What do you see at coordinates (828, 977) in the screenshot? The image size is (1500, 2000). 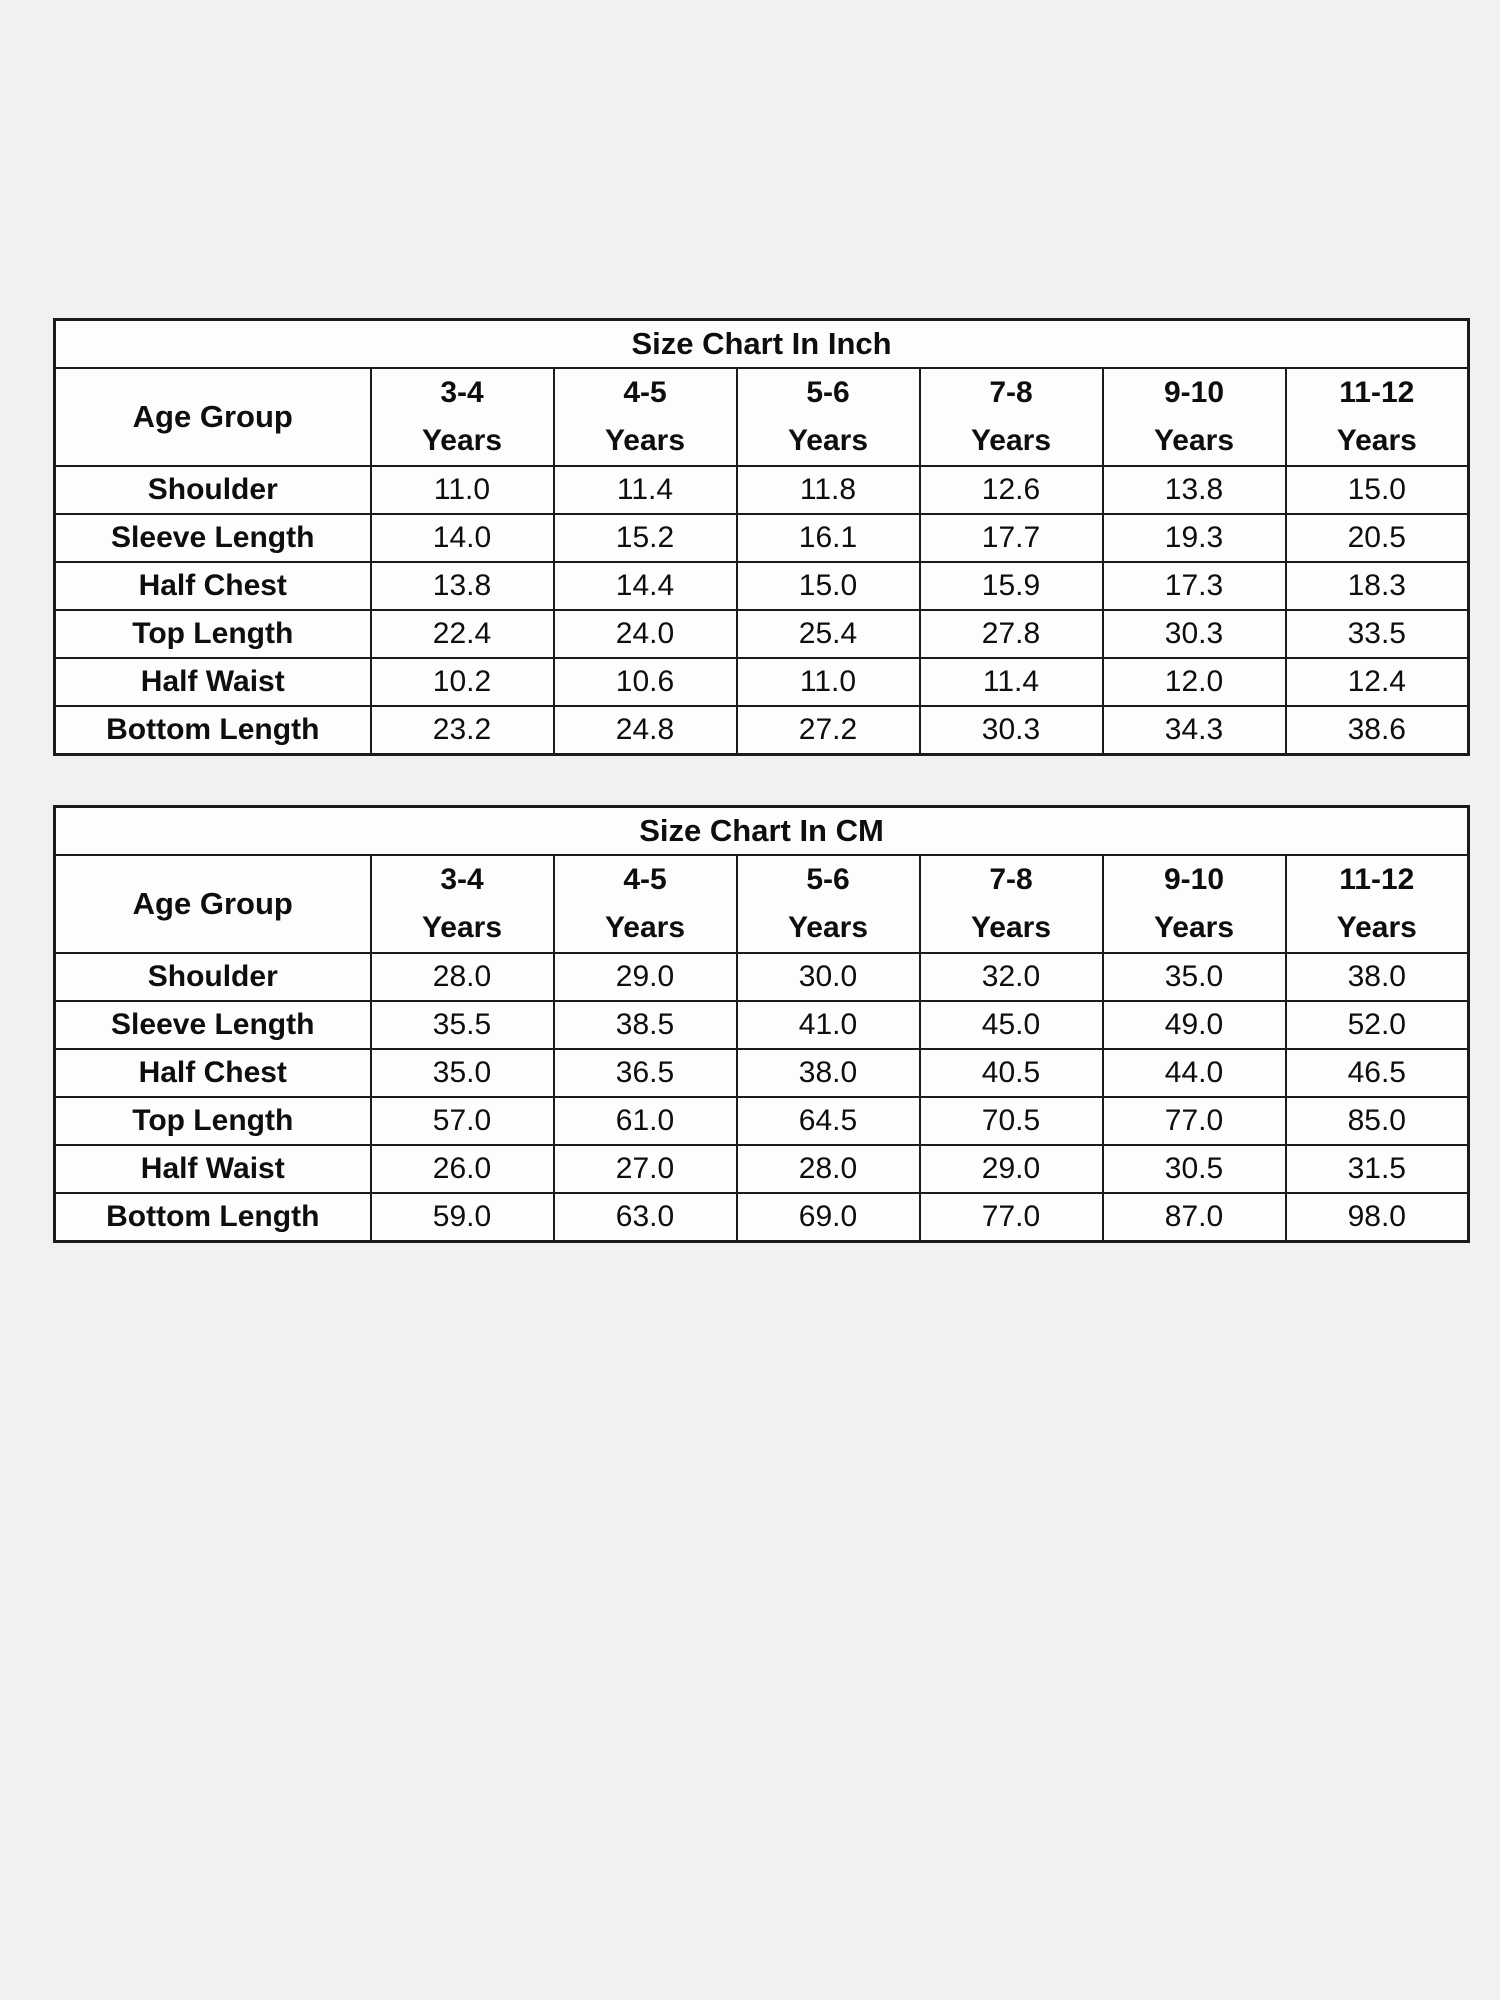 I see `measurement-value: 30.0` at bounding box center [828, 977].